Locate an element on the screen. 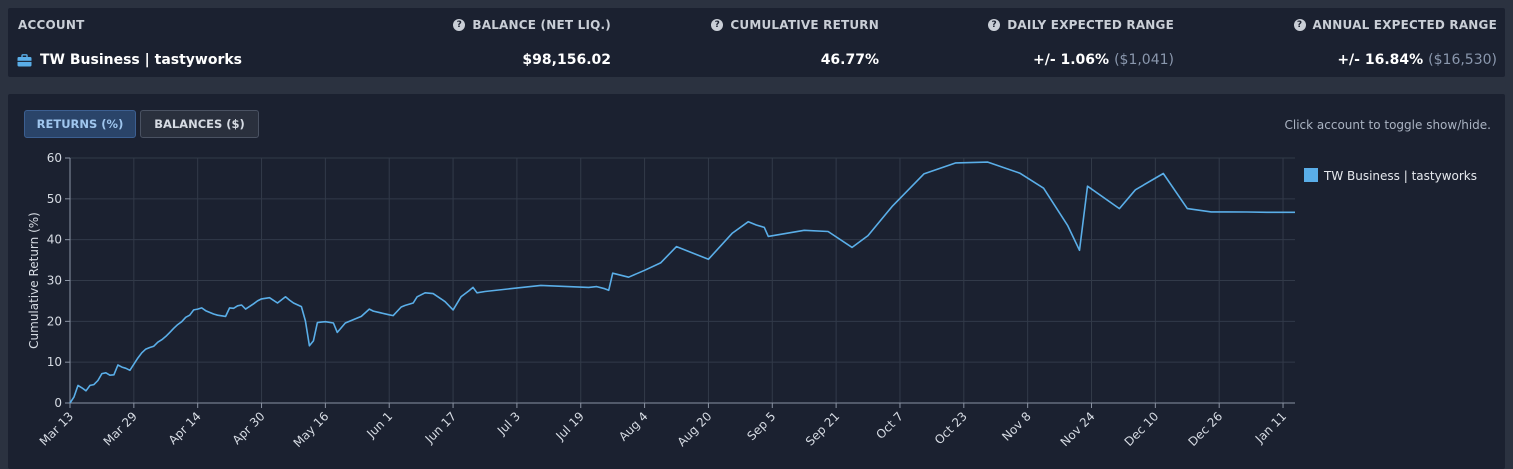  x-tick-label: Mar 29 is located at coordinates (120, 428).